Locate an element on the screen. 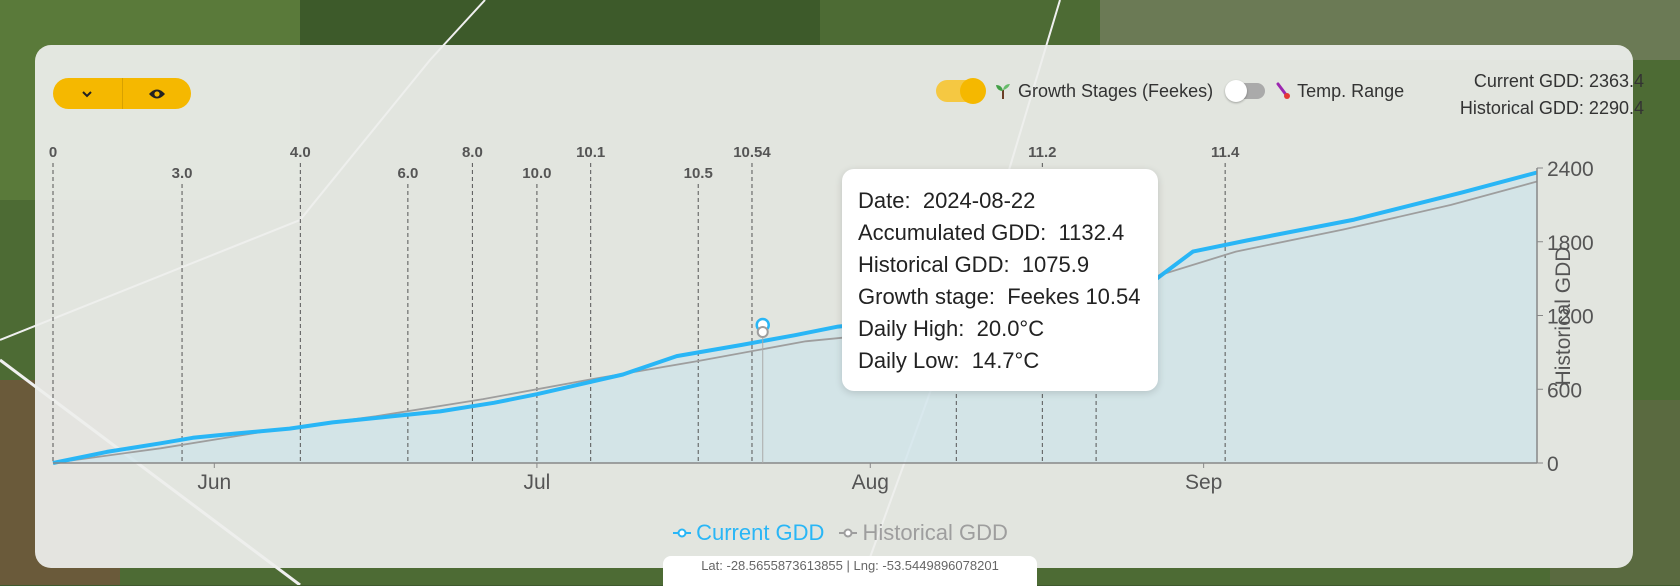  eye-icon is located at coordinates (156, 93).